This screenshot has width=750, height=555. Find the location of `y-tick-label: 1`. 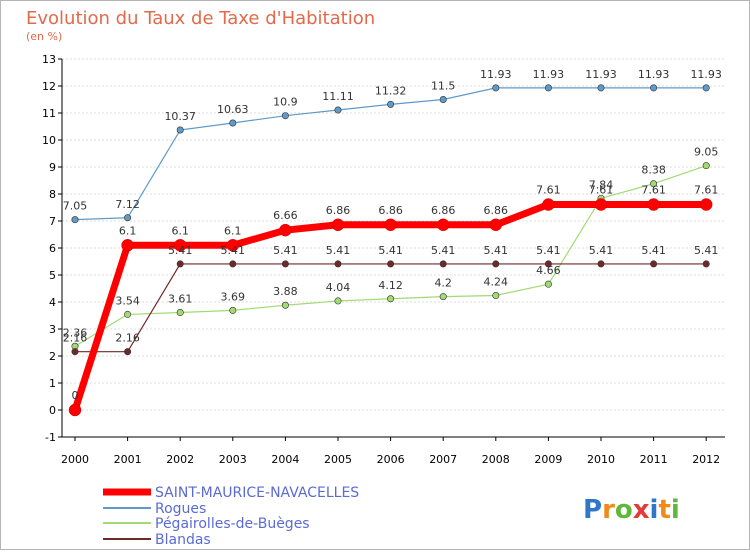

y-tick-label: 1 is located at coordinates (52, 383).